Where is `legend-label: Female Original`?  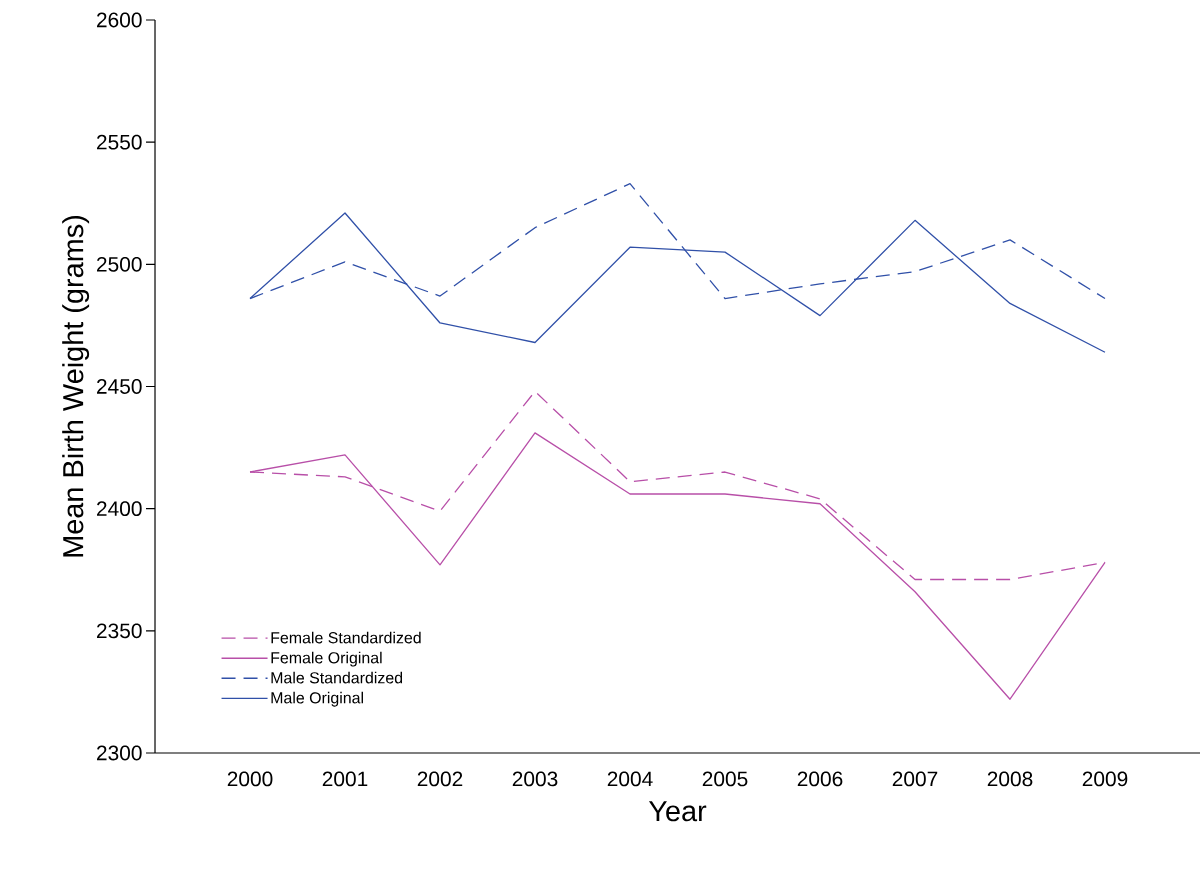 legend-label: Female Original is located at coordinates (326, 659).